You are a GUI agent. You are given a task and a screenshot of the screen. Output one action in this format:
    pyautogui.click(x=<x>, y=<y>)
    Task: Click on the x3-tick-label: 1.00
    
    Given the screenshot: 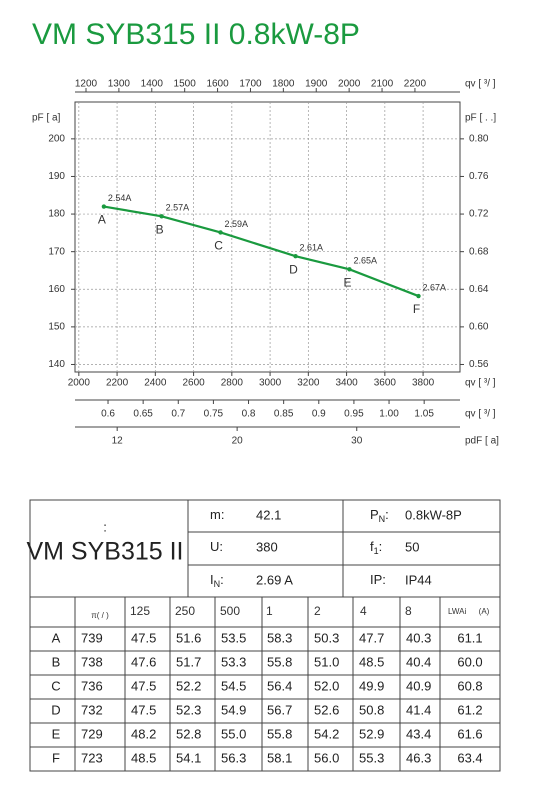 What is the action you would take?
    pyautogui.click(x=389, y=414)
    